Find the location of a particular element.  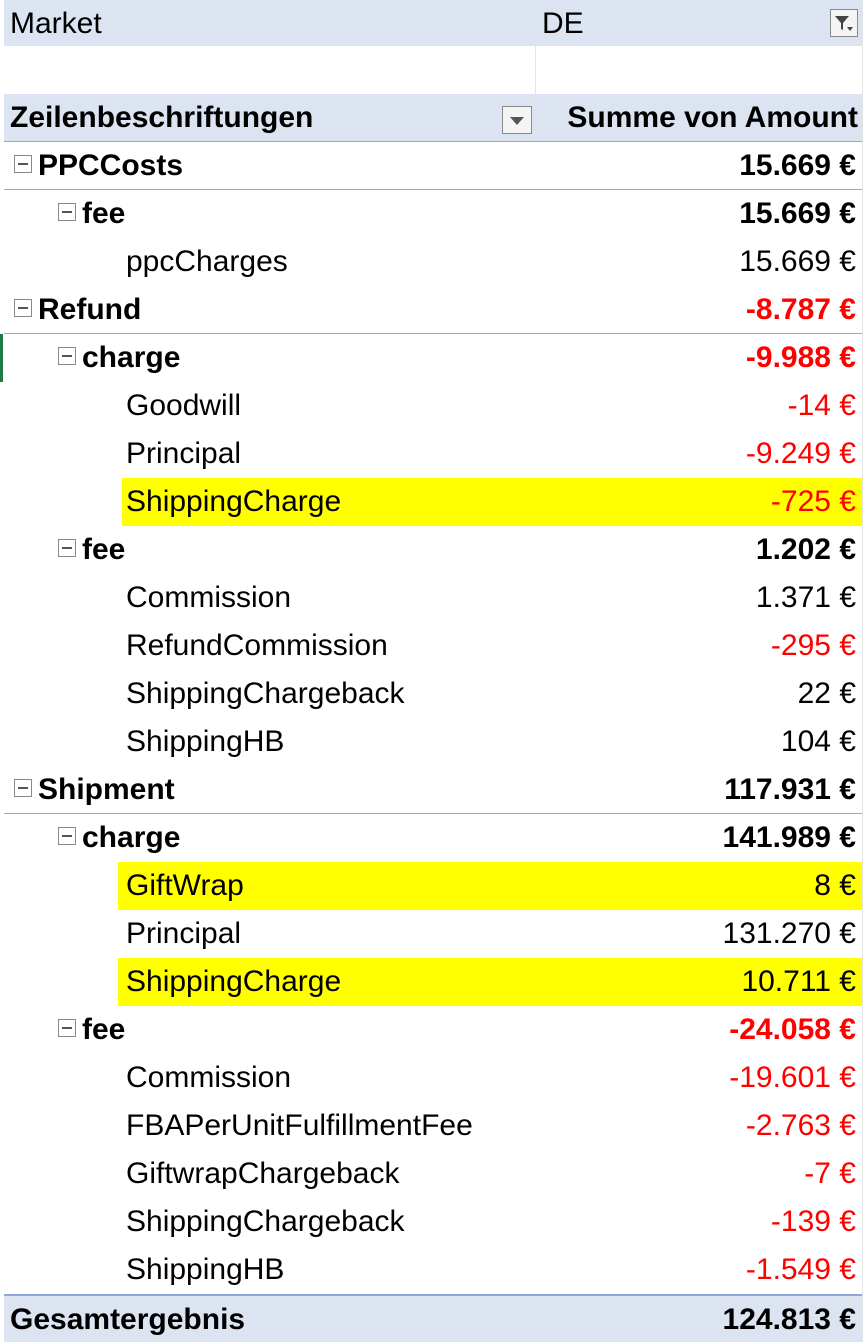

pivot-item-row: FBAPerUnitFulfillmentFee -2.763 € is located at coordinates (433, 1126).